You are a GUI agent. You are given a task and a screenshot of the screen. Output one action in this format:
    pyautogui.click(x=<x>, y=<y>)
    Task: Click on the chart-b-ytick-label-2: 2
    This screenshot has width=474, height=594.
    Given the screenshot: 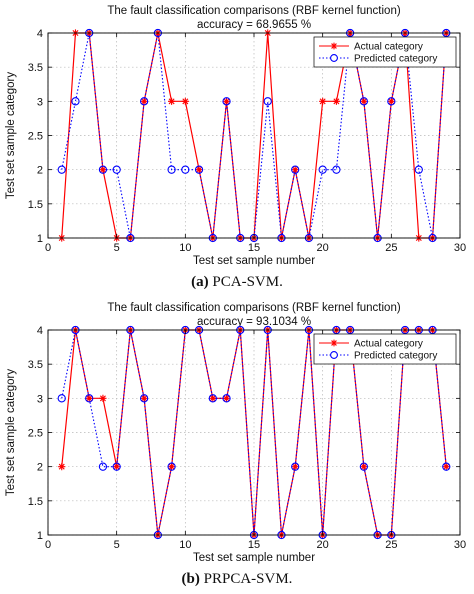 What is the action you would take?
    pyautogui.click(x=40, y=468)
    